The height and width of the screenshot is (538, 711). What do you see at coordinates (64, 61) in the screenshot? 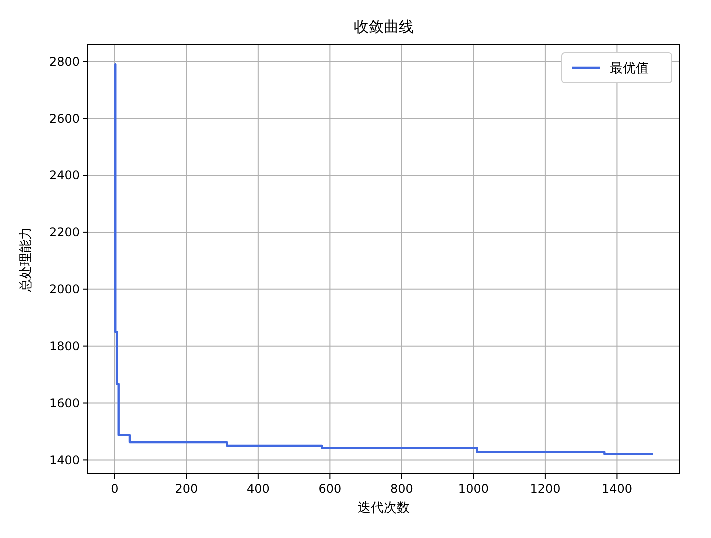
I see `y-tick-label: 2800` at bounding box center [64, 61].